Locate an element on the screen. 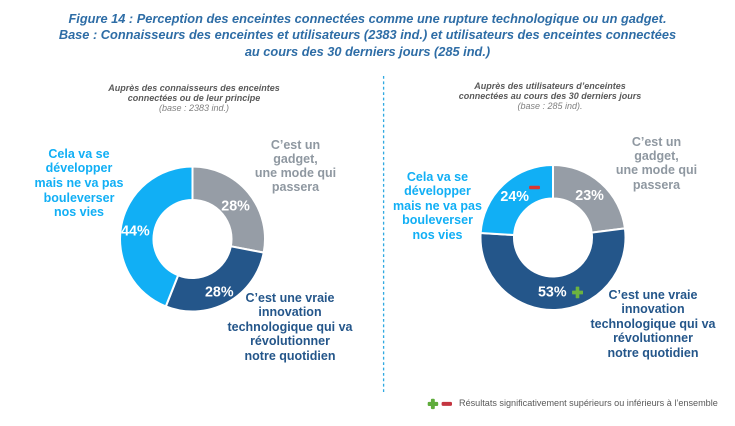  svg-text: 23% is located at coordinates (589, 196).